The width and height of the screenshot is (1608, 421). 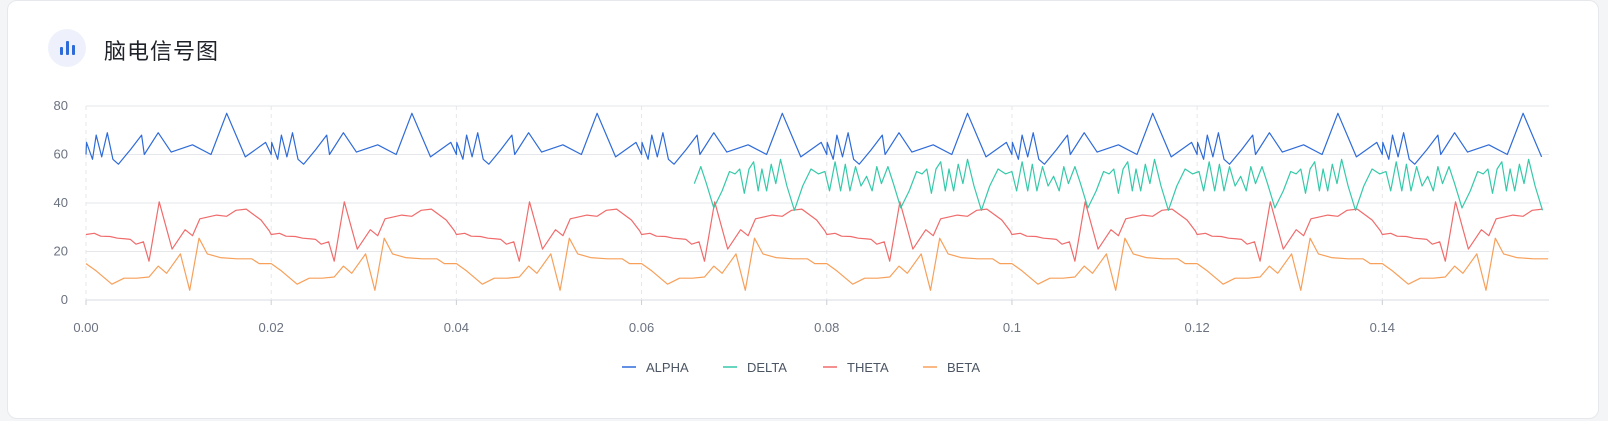 I want to click on y-tick-label: 0, so click(x=64, y=299).